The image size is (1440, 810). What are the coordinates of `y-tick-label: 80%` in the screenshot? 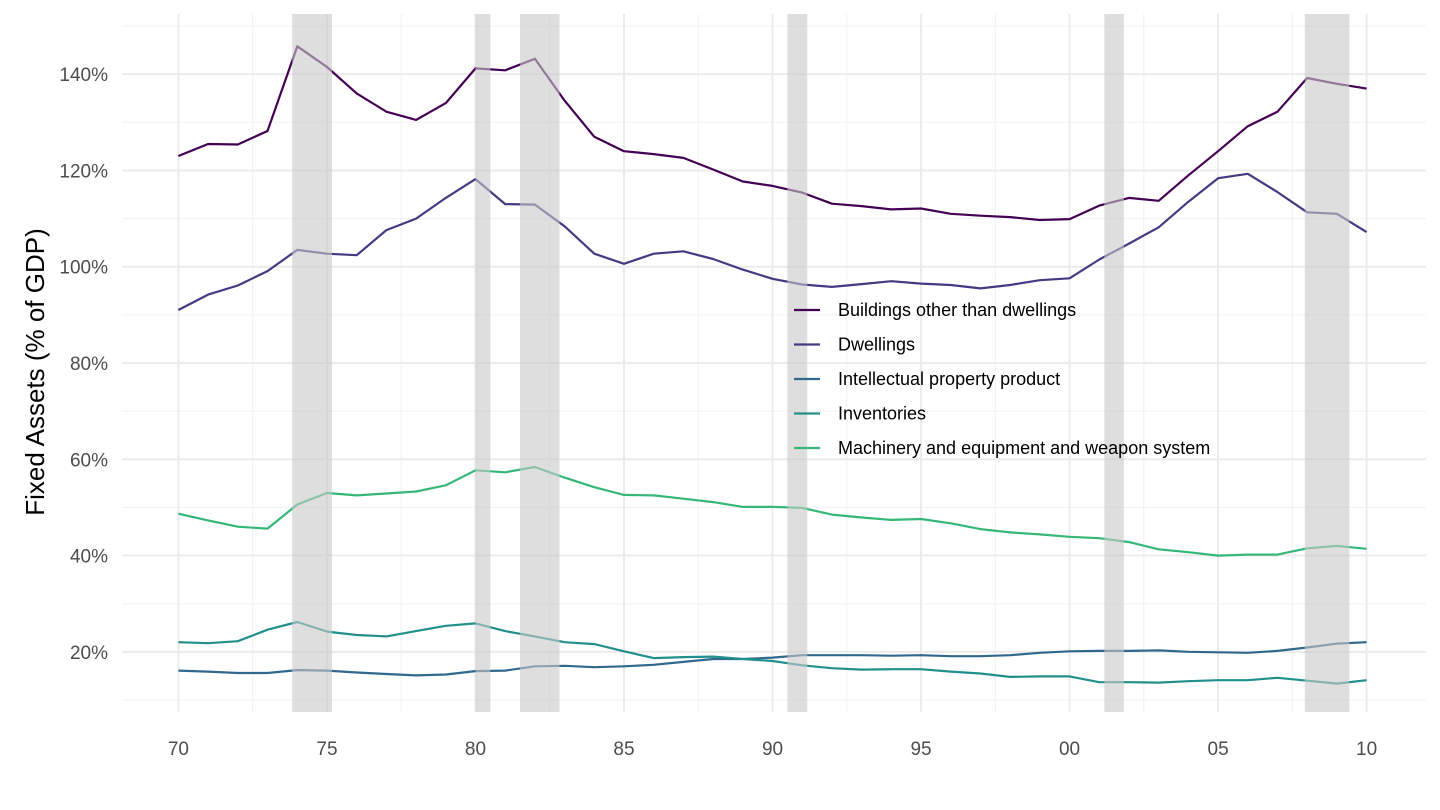 It's located at (89, 364).